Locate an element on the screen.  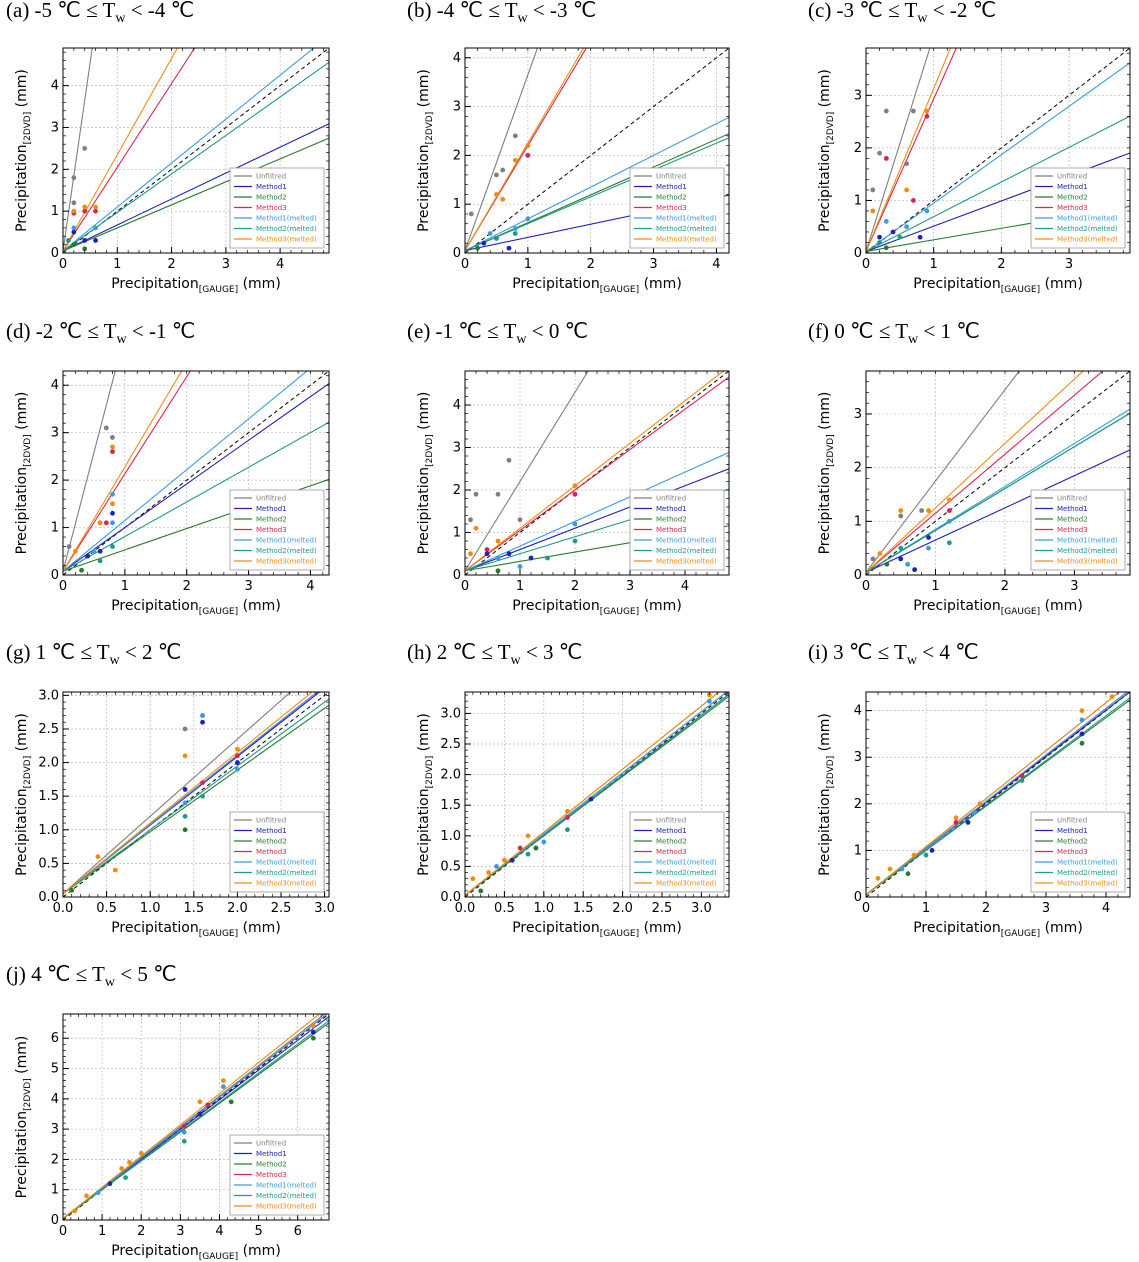
x-tick-label: 5 is located at coordinates (258, 1231).